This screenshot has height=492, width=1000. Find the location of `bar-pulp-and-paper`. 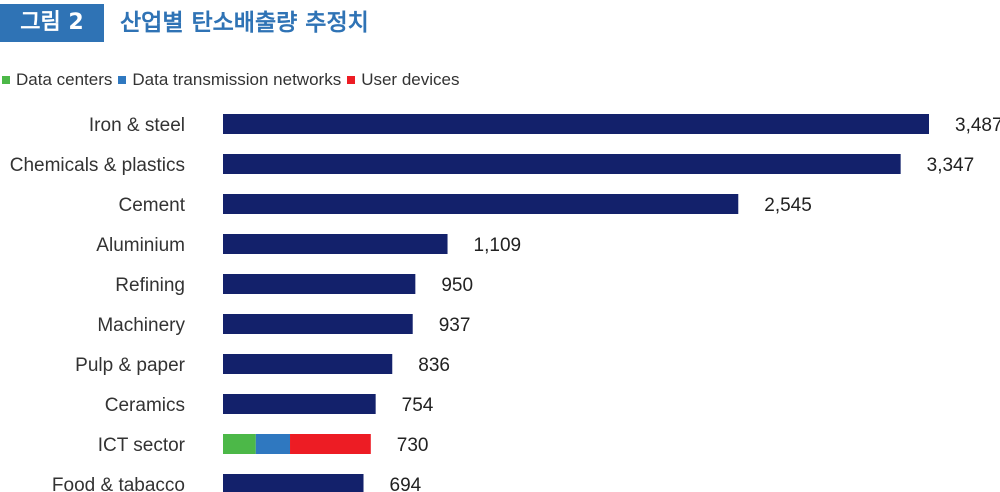

bar-pulp-and-paper is located at coordinates (308, 364).